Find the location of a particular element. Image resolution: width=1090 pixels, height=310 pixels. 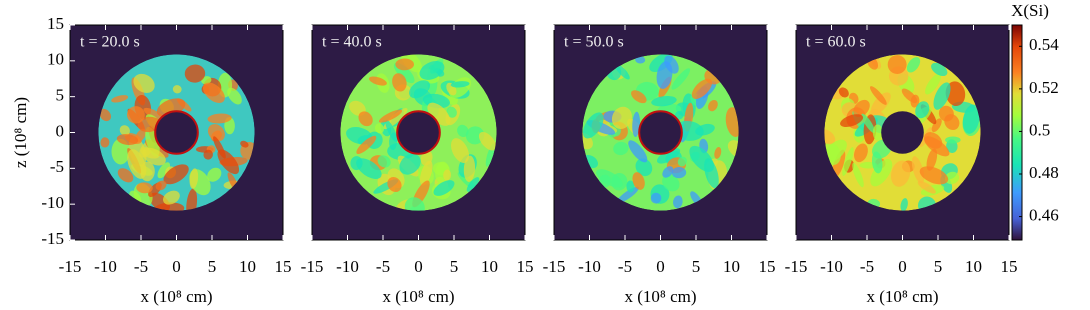

colorbar-tick-label: 0.52 is located at coordinates (1044, 87).